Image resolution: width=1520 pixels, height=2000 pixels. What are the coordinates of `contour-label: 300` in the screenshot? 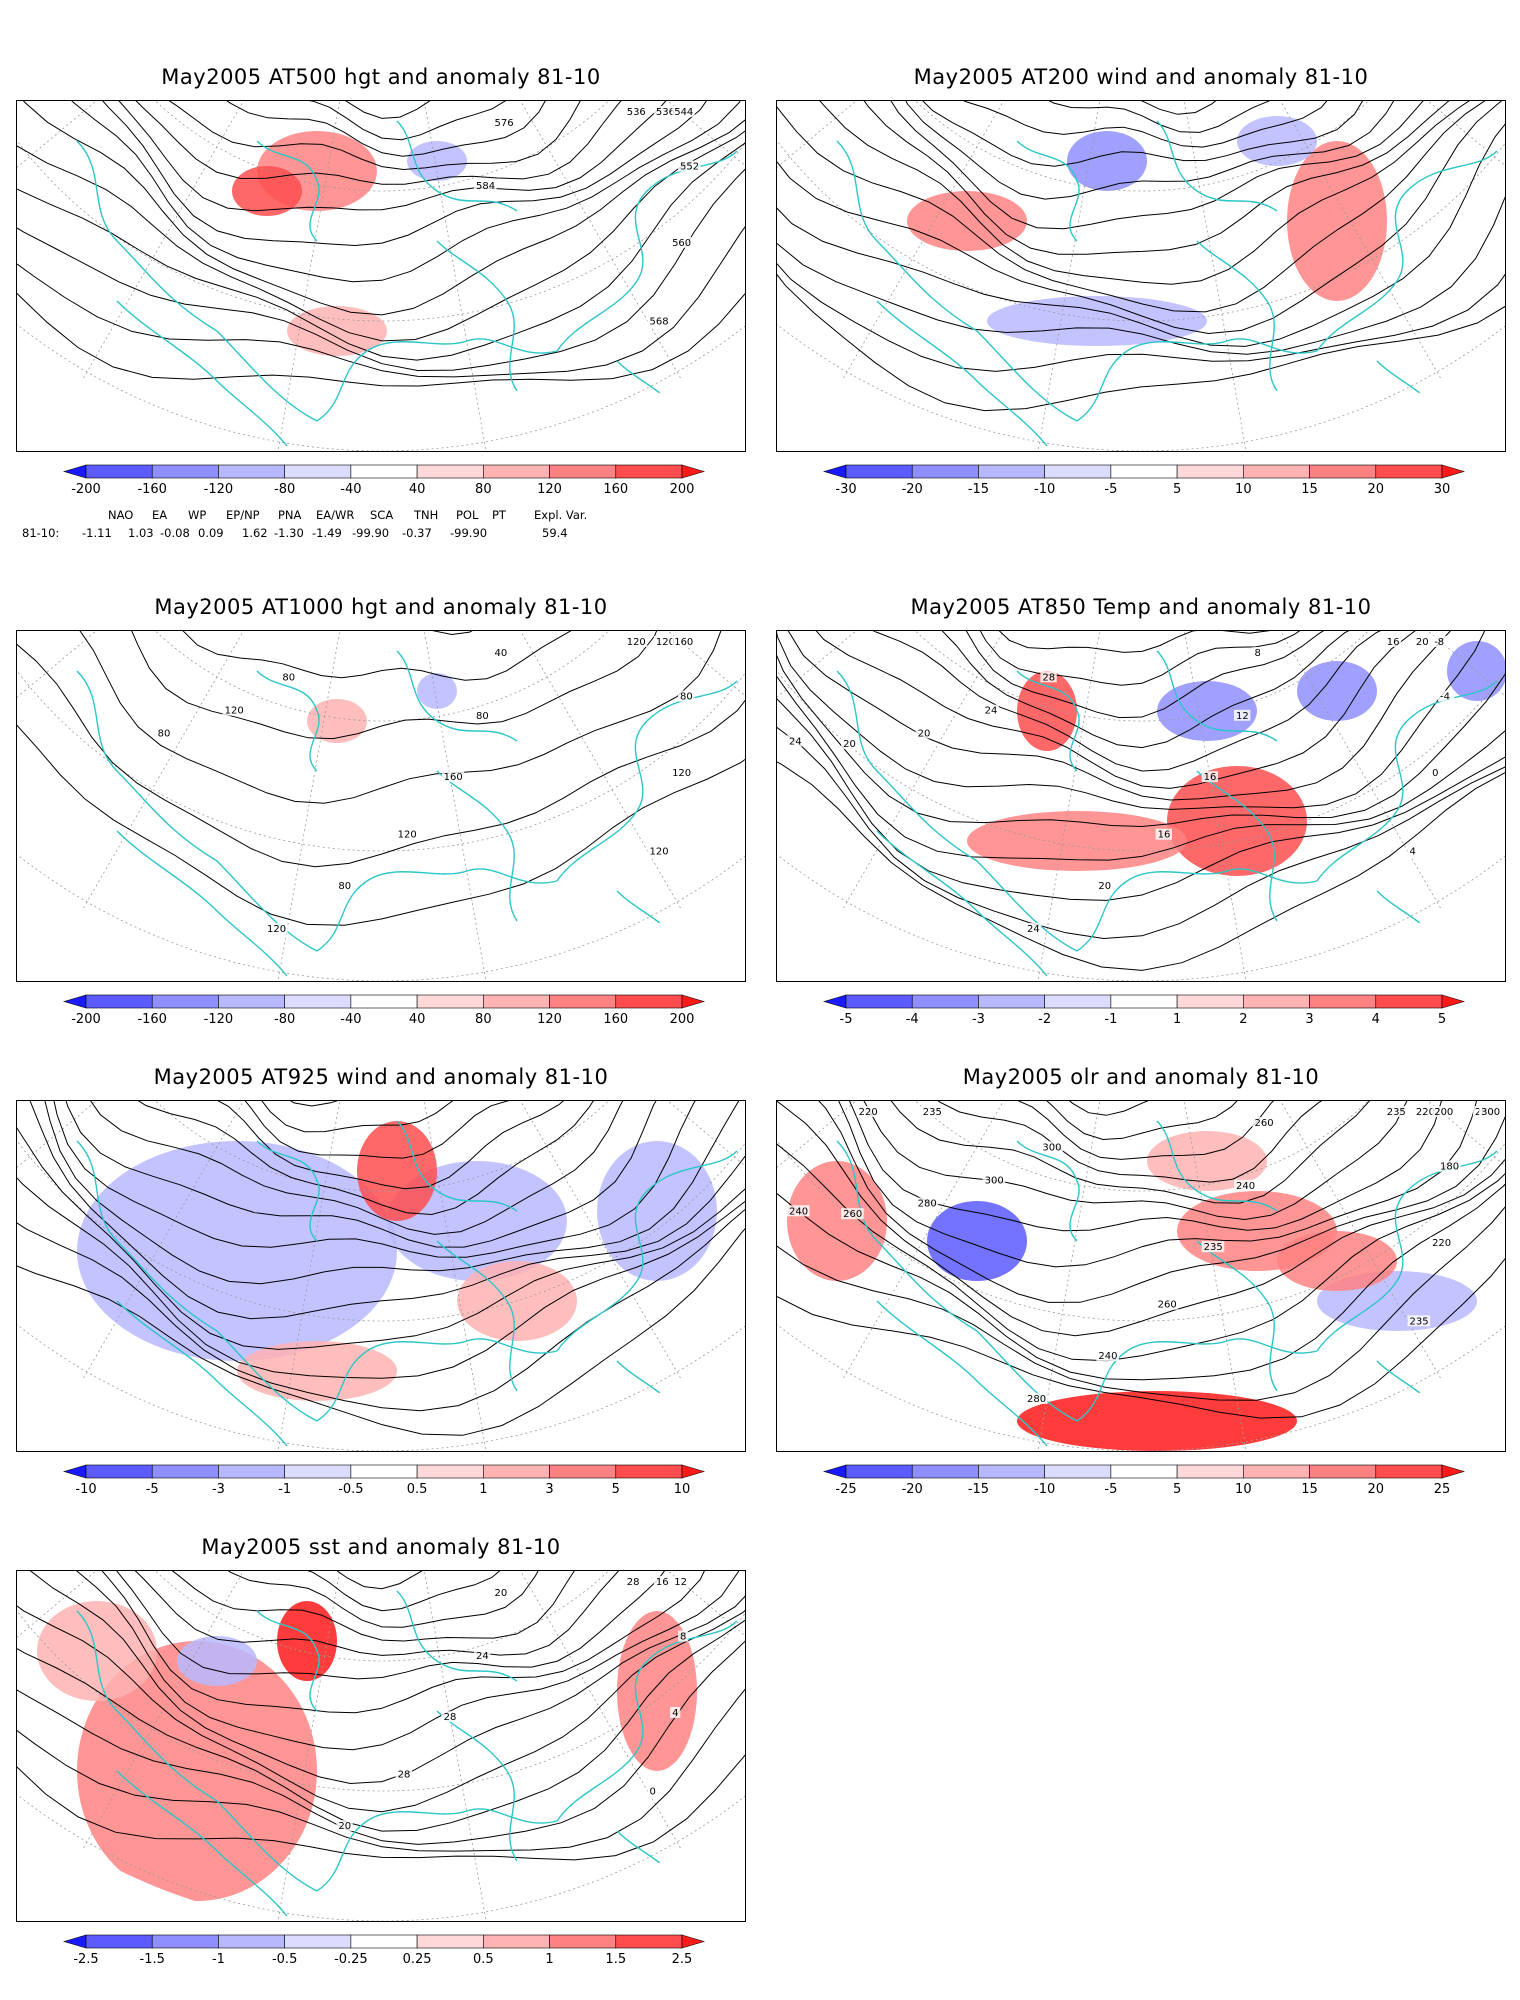 It's located at (994, 1181).